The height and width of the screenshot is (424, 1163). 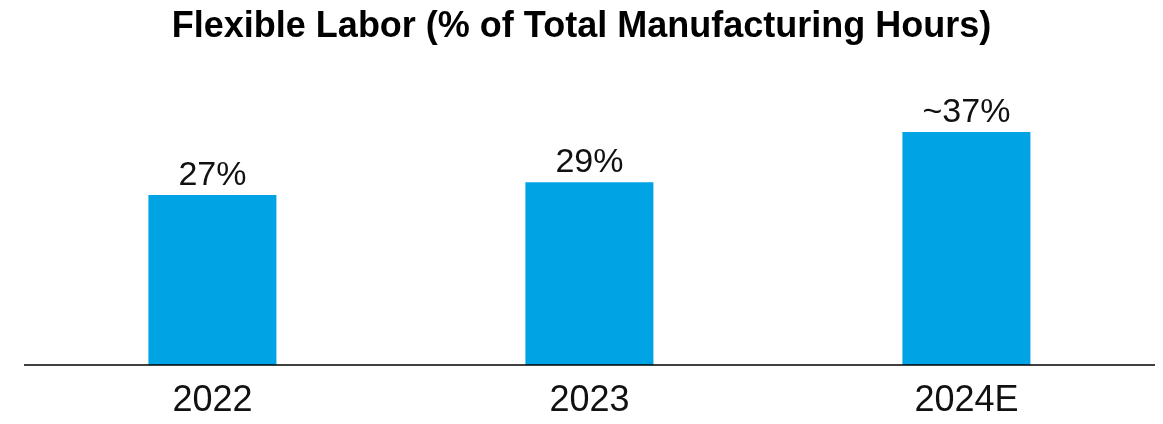 What do you see at coordinates (589, 160) in the screenshot?
I see `data-label: 29%` at bounding box center [589, 160].